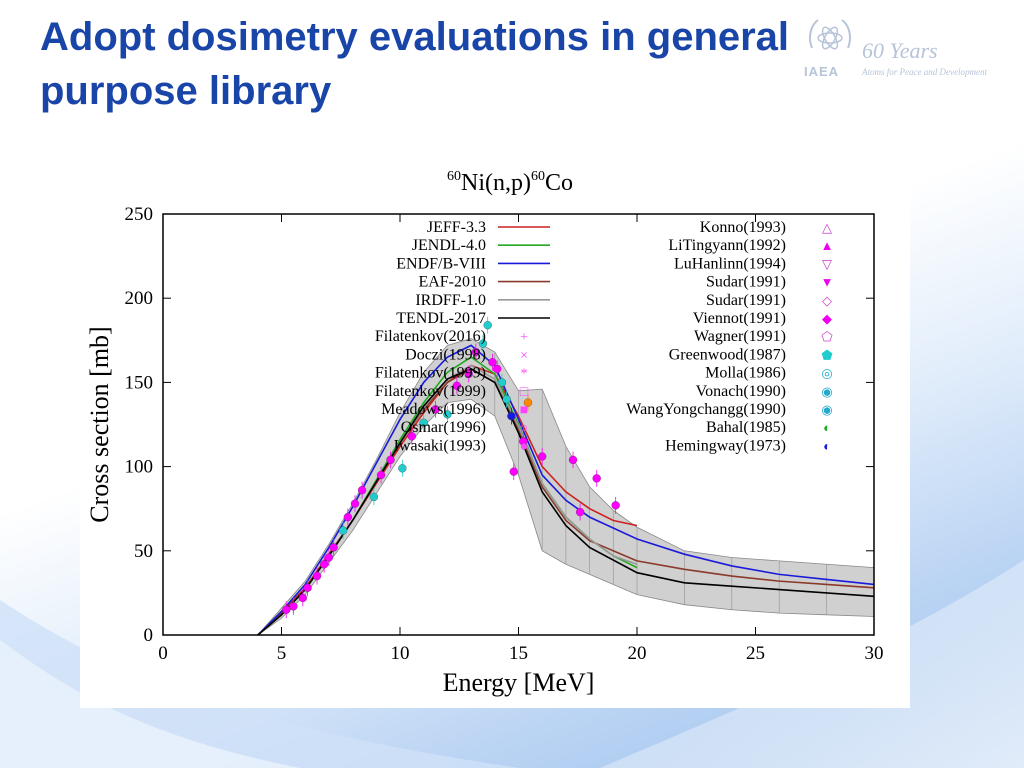  What do you see at coordinates (415, 37) in the screenshot?
I see `slide-title-line1: Adopt dosimetry evaluations in general` at bounding box center [415, 37].